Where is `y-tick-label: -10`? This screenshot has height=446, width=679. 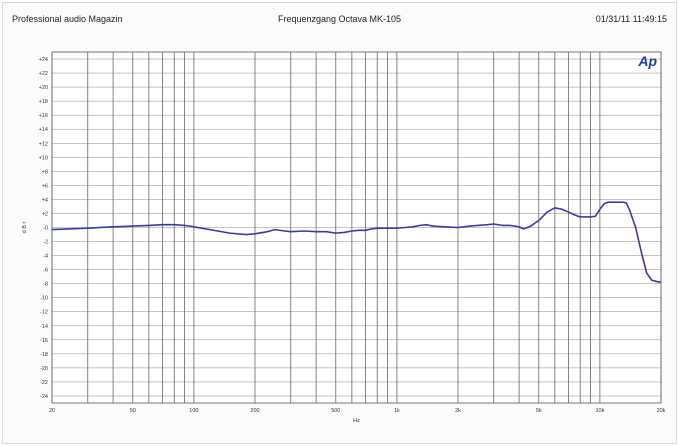
y-tick-label: -10 is located at coordinates (44, 299).